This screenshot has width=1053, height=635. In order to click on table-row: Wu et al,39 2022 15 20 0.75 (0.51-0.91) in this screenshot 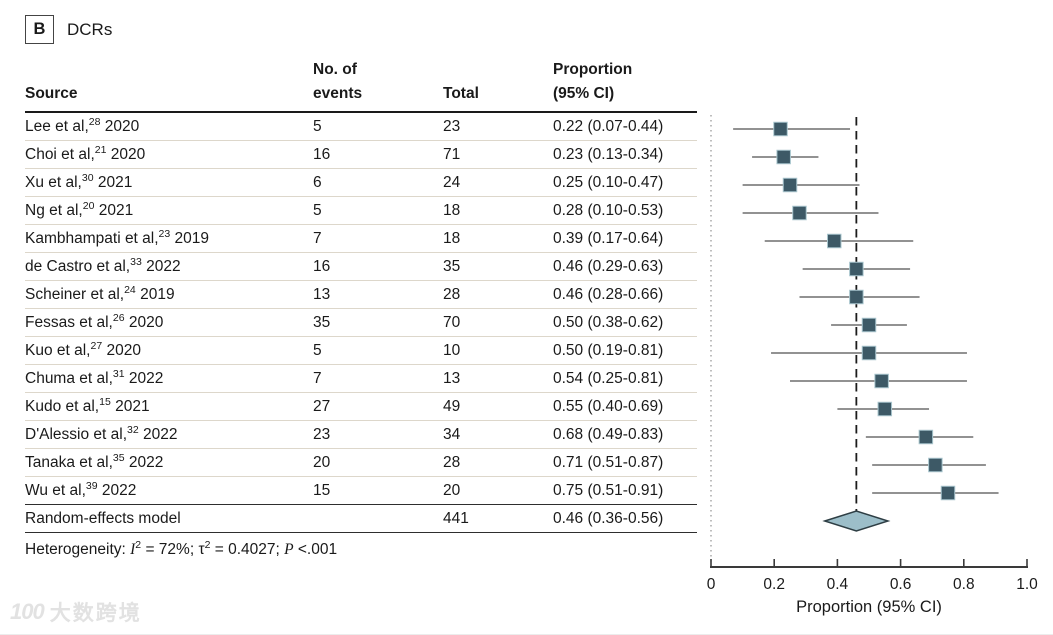, I will do `click(361, 491)`.